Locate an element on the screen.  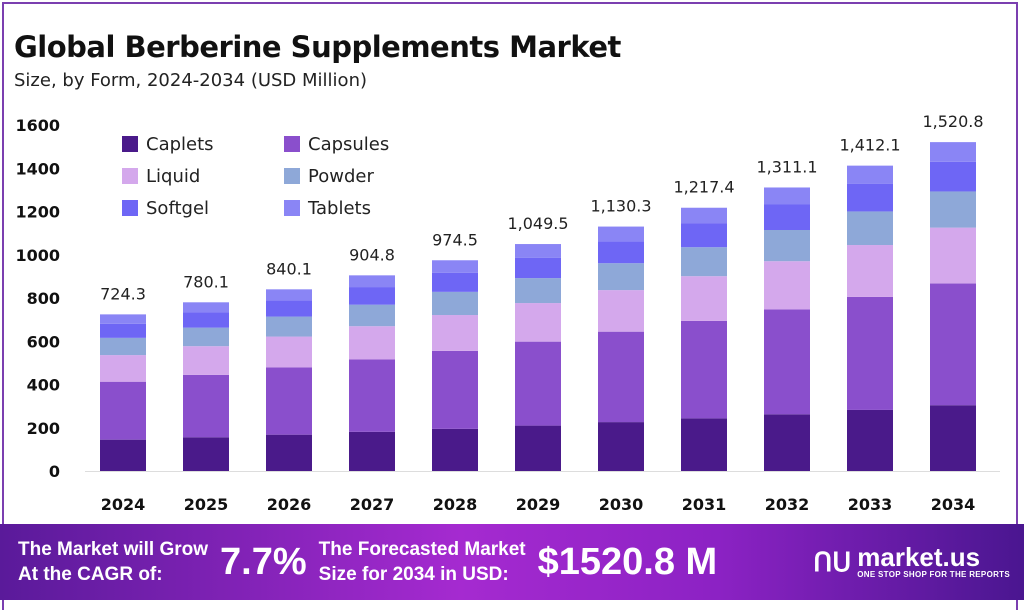
x-tick-label: 2026 is located at coordinates (289, 504).